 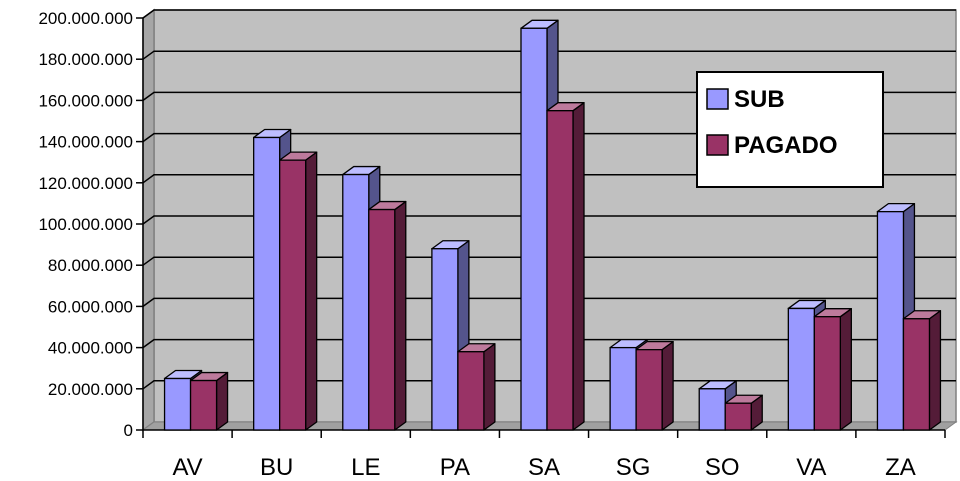 I want to click on y-tick-label: 0, so click(x=128, y=430).